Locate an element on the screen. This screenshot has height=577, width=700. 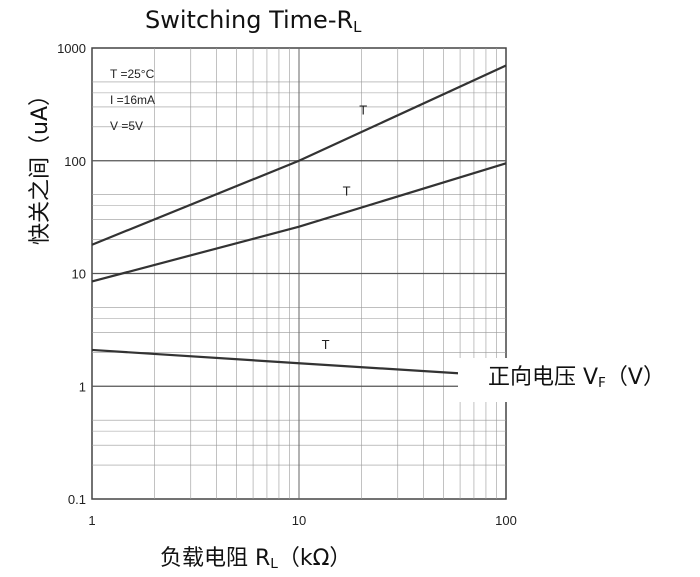
chart-title: Switching Time-RL is located at coordinates (253, 21).